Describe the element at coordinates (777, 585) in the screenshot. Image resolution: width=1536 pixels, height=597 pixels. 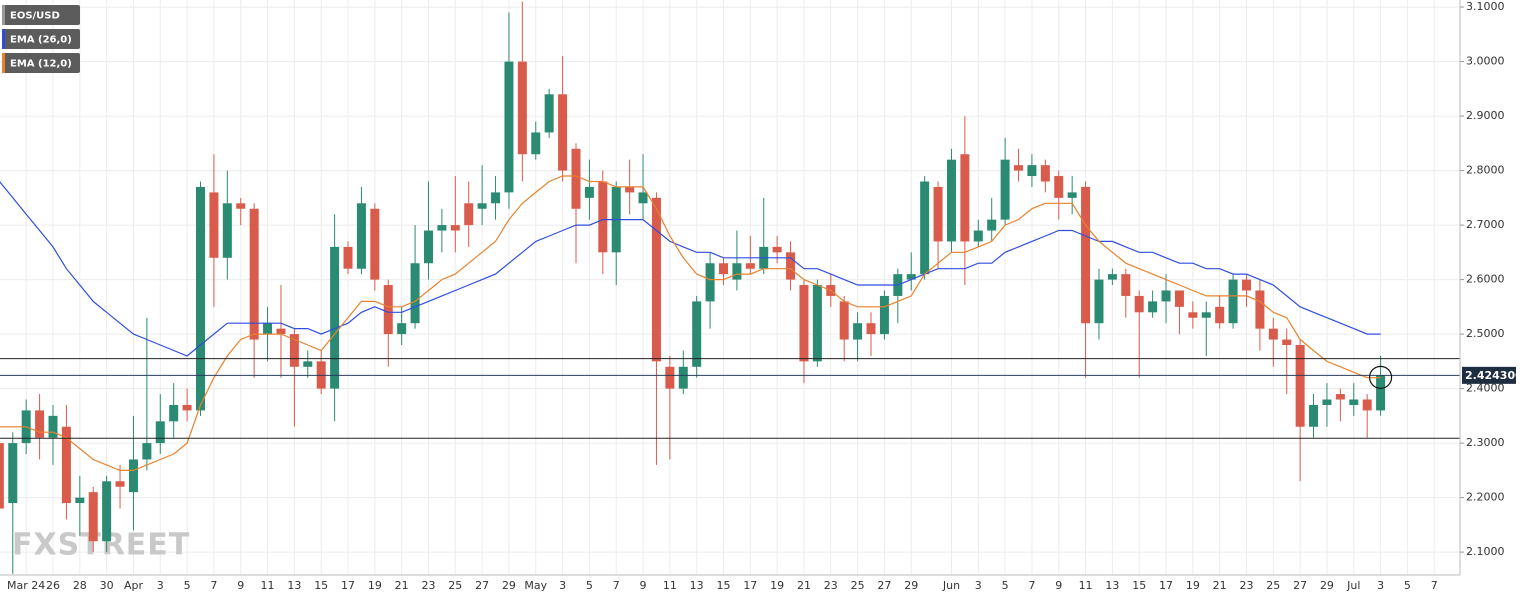
I see `x-tick-label: 19` at that location.